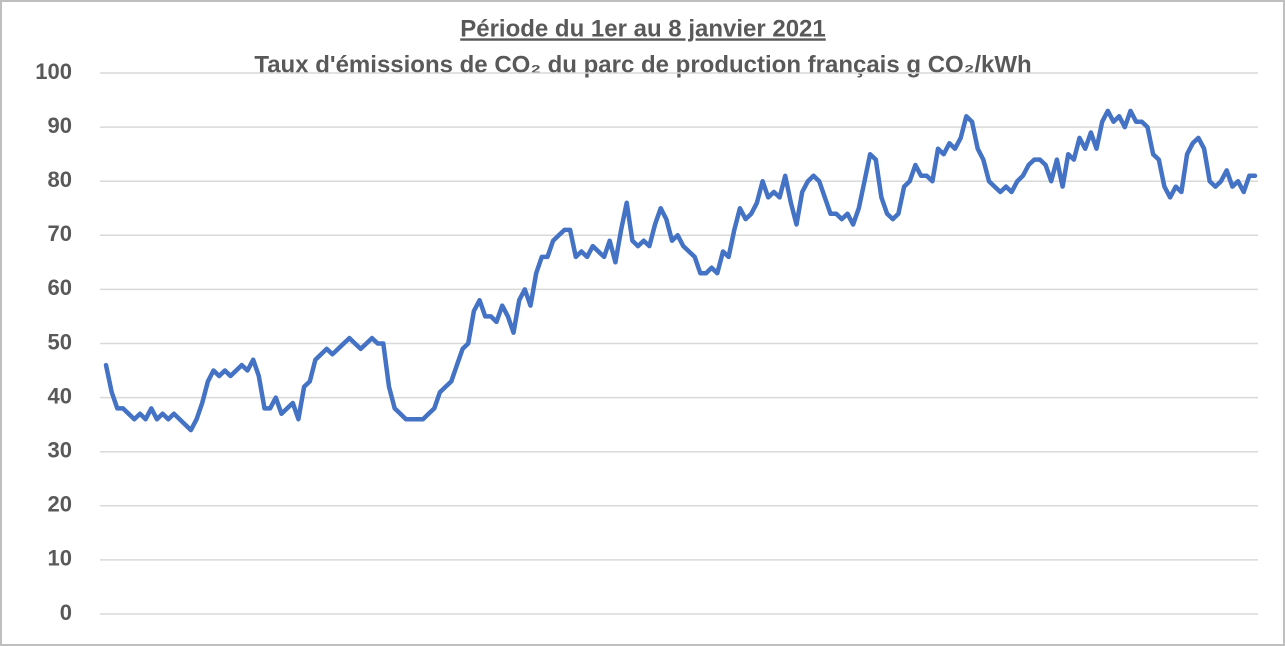  Describe the element at coordinates (60, 125) in the screenshot. I see `y-tick-label: 90` at that location.